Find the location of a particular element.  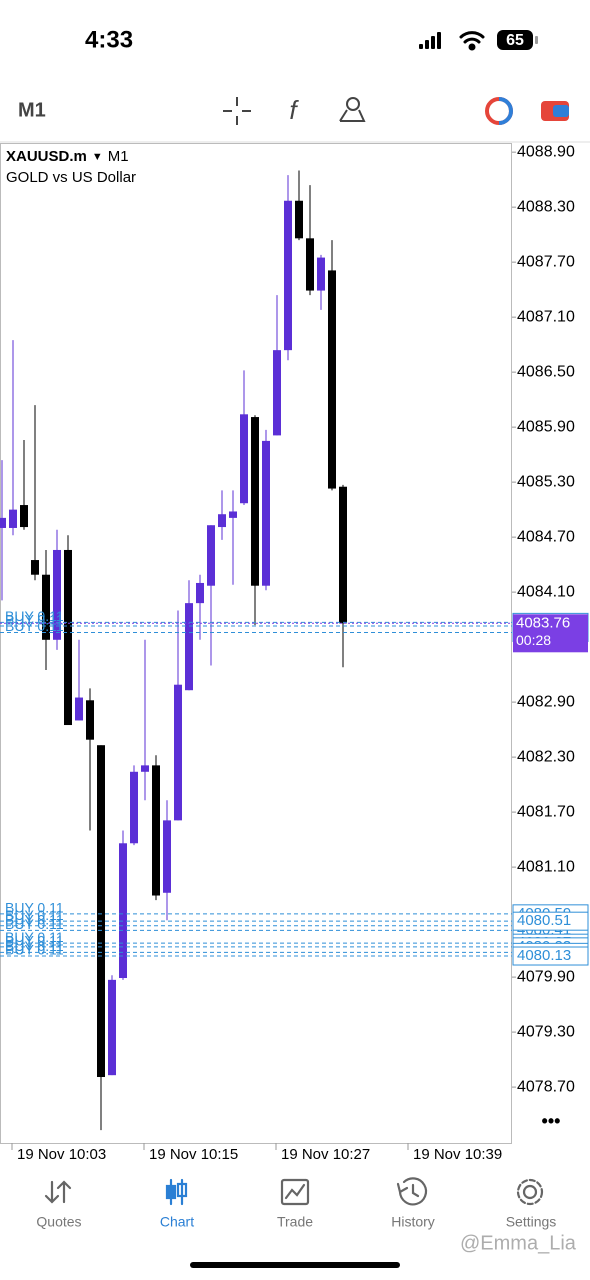

watermark: @Emma_Lia is located at coordinates (518, 1243).